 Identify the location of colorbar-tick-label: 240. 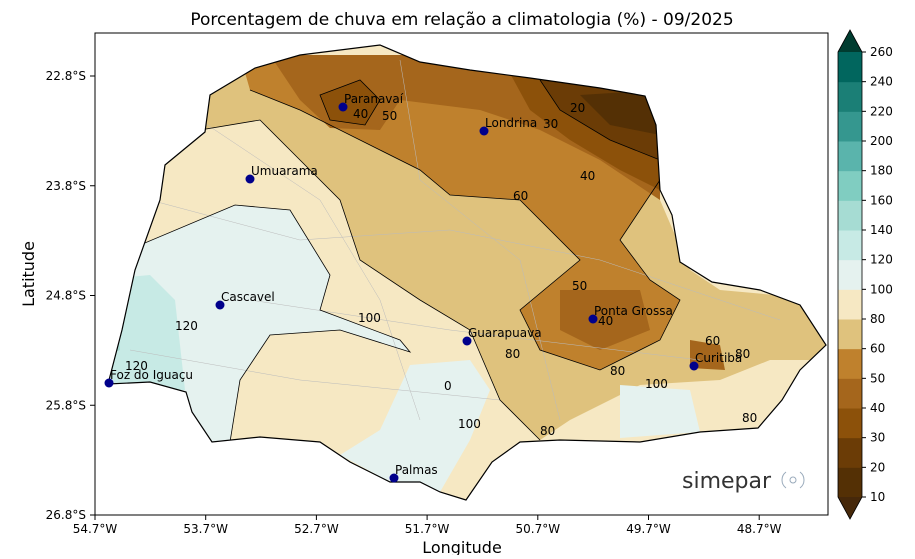
(881, 82).